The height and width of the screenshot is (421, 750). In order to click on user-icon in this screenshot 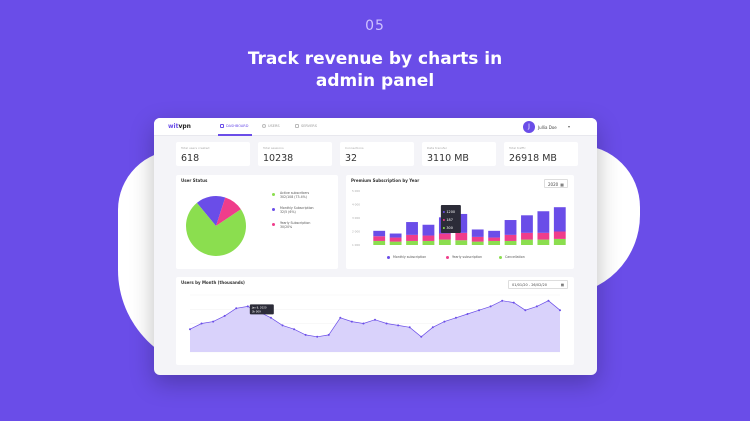, I will do `click(264, 126)`.